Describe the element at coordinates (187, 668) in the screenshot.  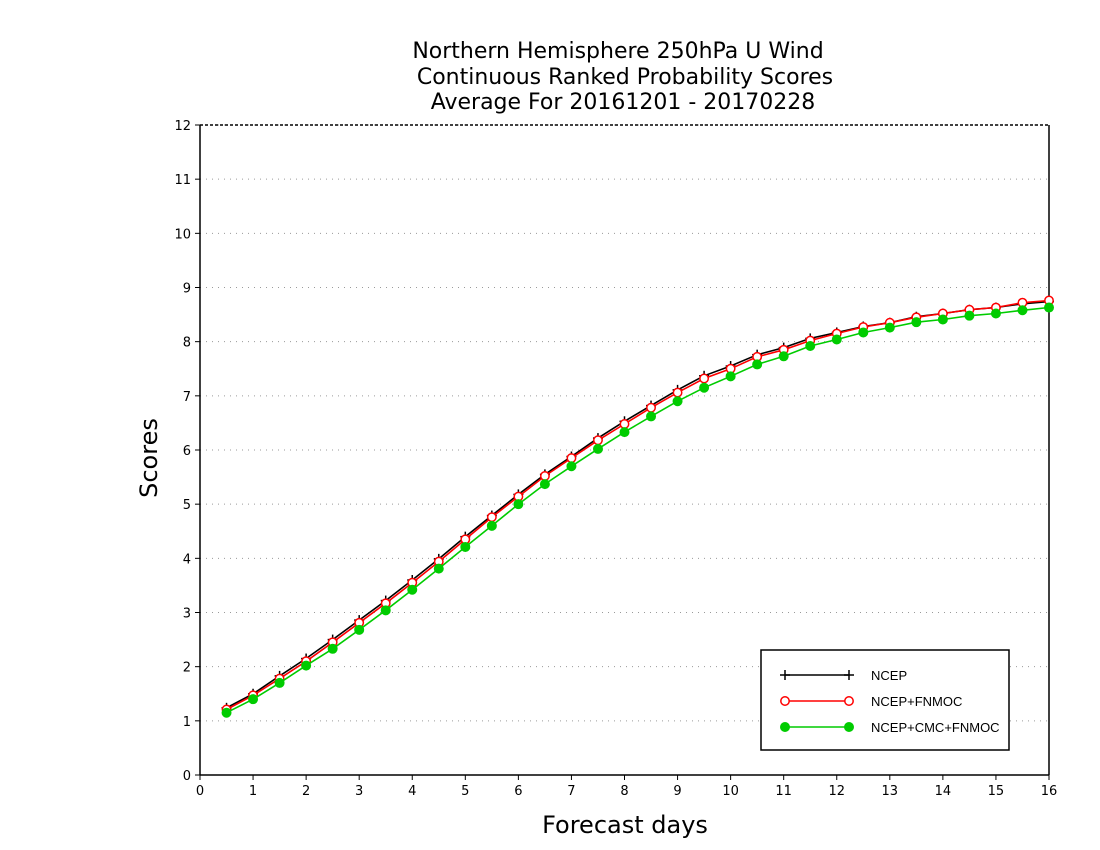
I see `y-tick-label: 2` at that location.